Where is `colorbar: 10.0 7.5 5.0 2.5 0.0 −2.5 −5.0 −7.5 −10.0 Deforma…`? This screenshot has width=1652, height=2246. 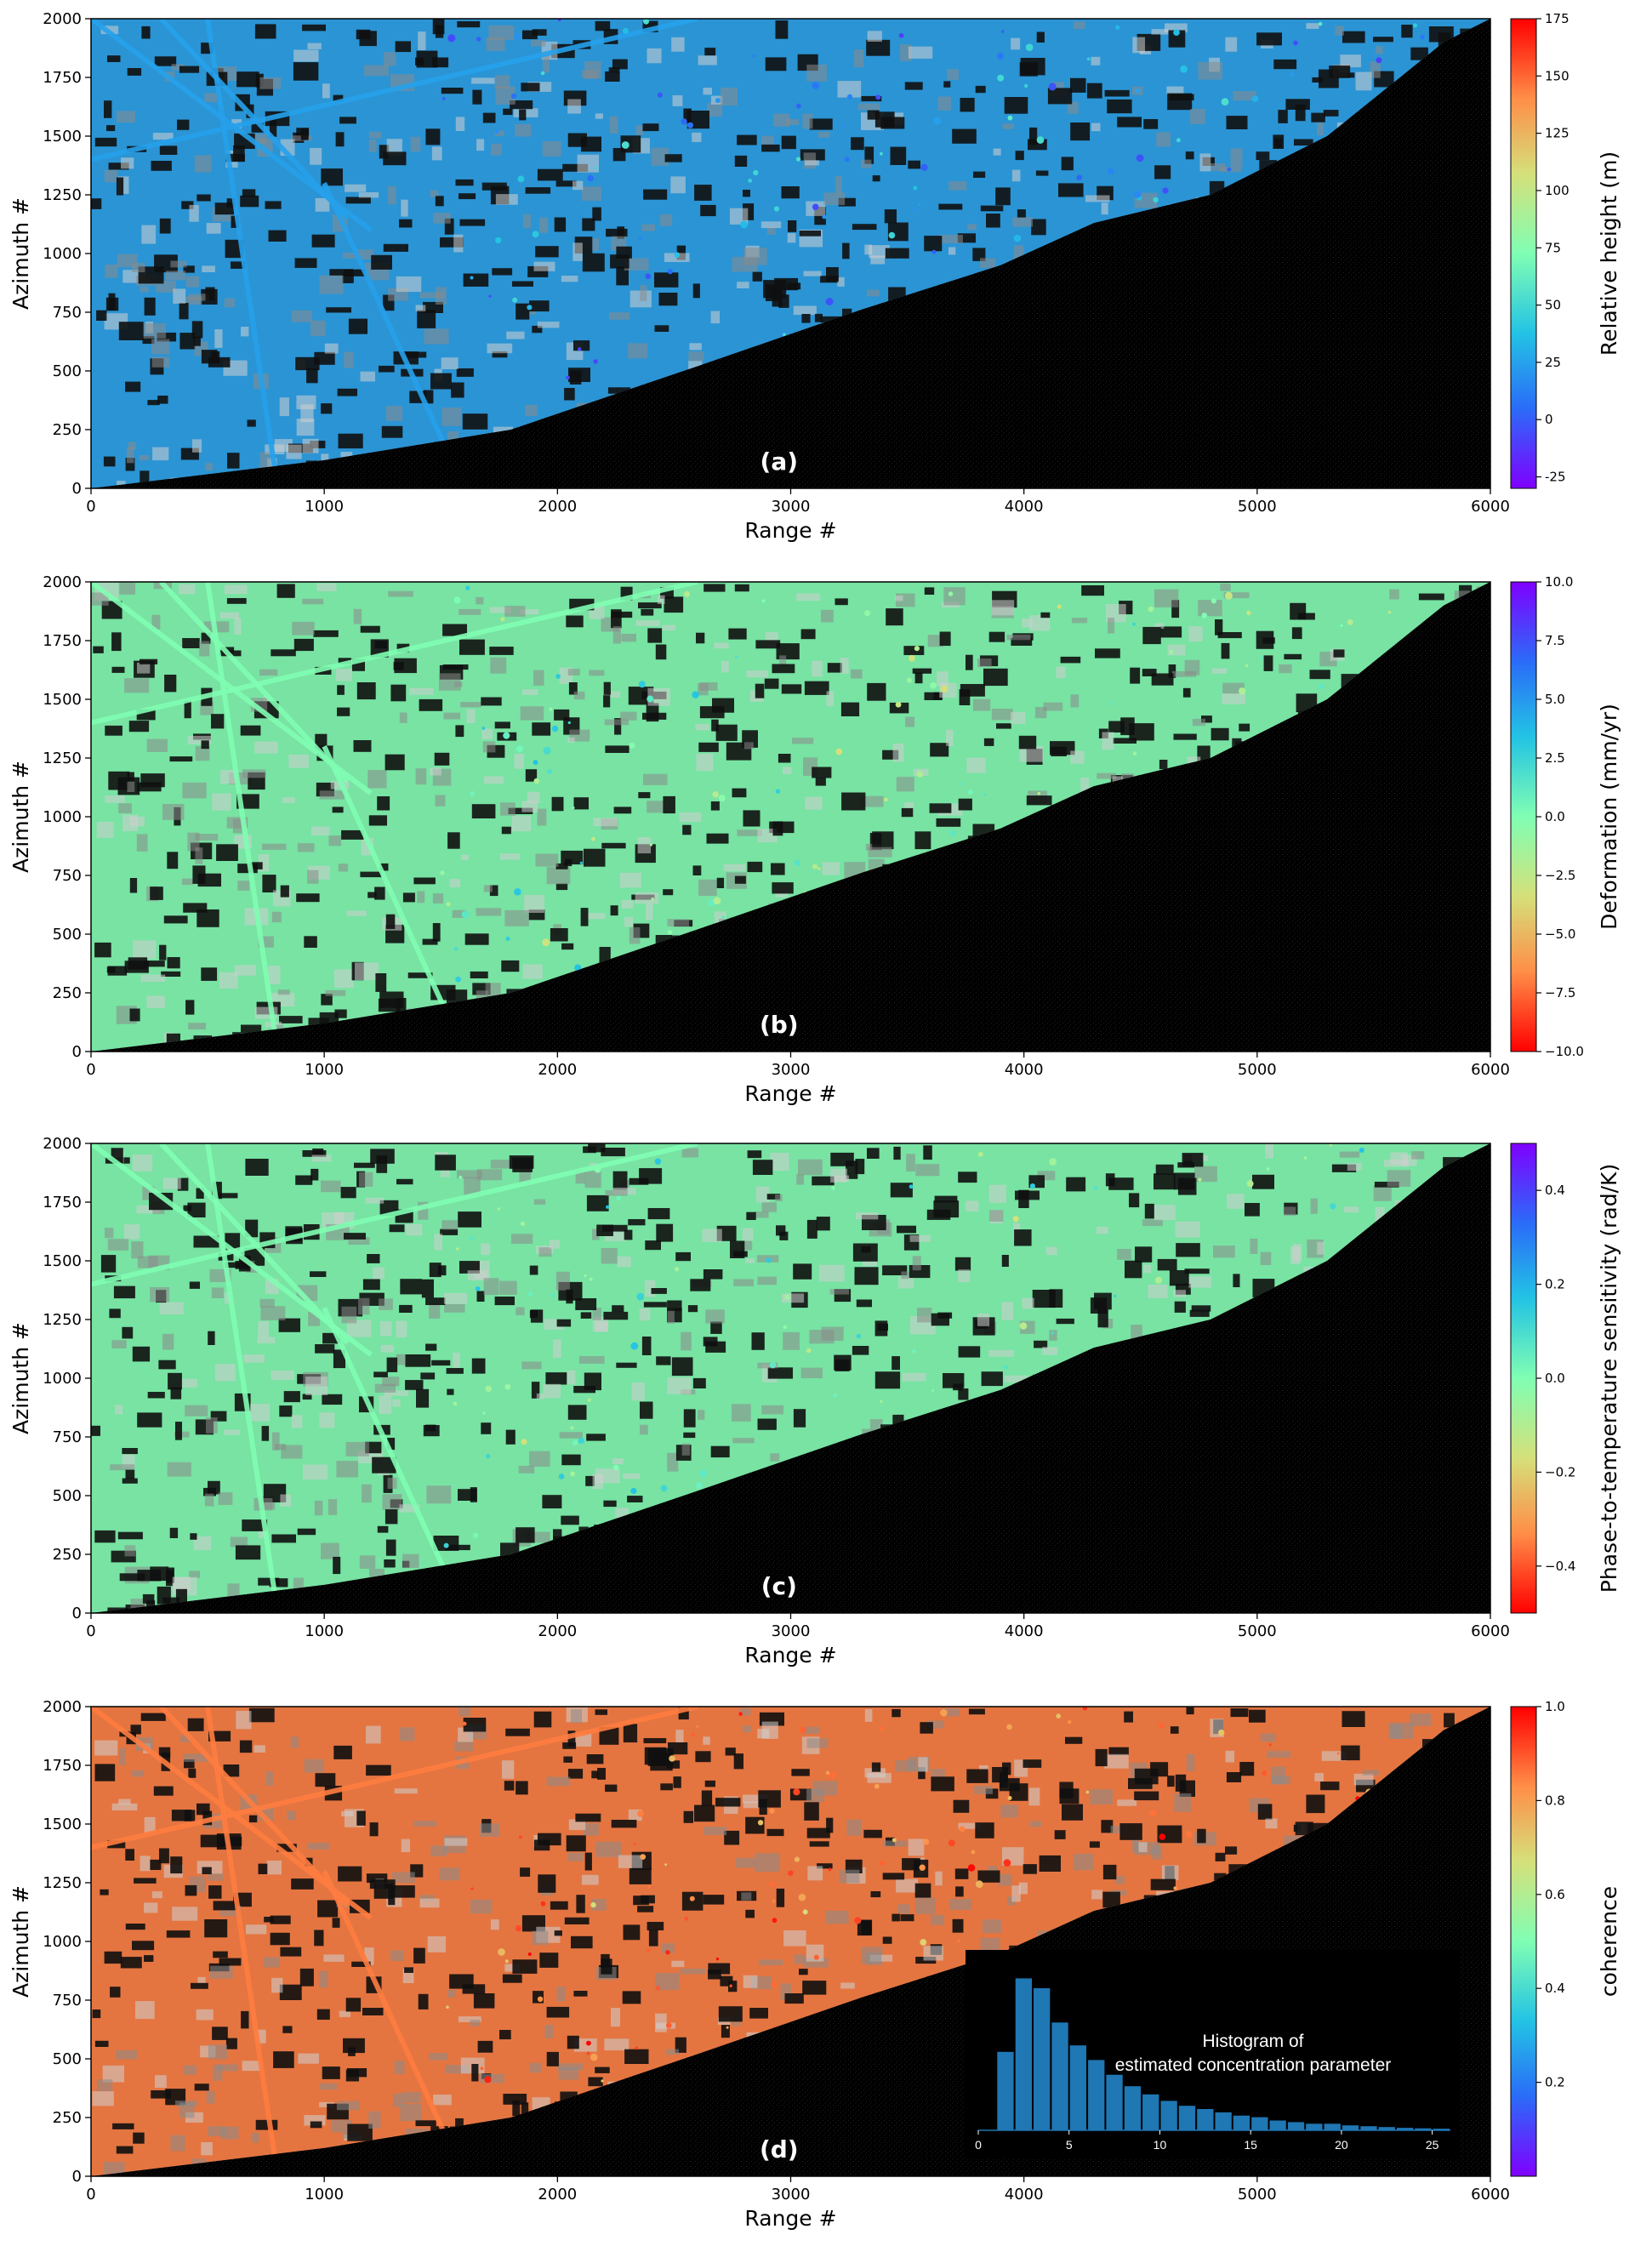
colorbar: 10.0 7.5 5.0 2.5 0.0 −2.5 −5.0 −7.5 −10.0 Deforma… is located at coordinates (1565, 816).